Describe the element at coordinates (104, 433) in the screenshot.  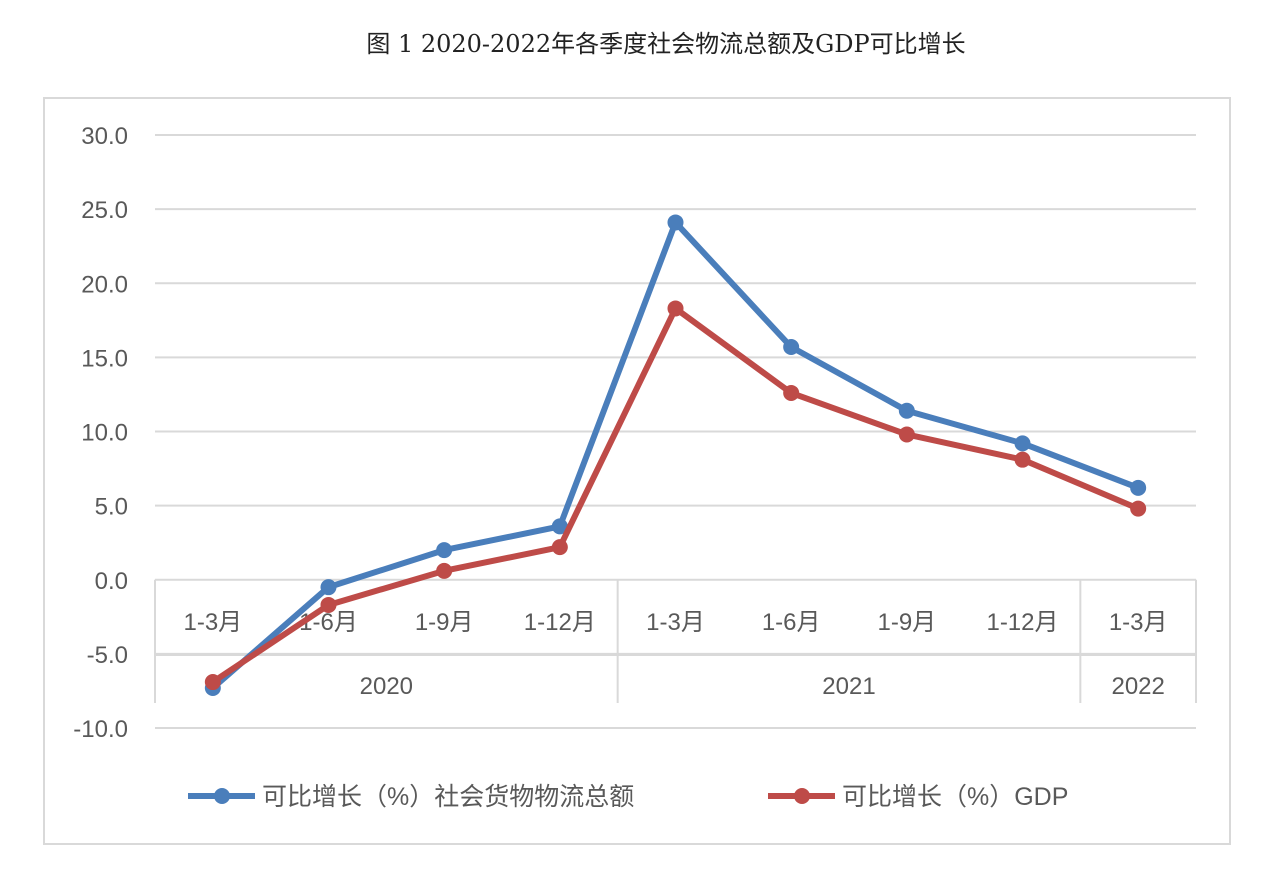
I see `y-tick-label: 10.0` at that location.